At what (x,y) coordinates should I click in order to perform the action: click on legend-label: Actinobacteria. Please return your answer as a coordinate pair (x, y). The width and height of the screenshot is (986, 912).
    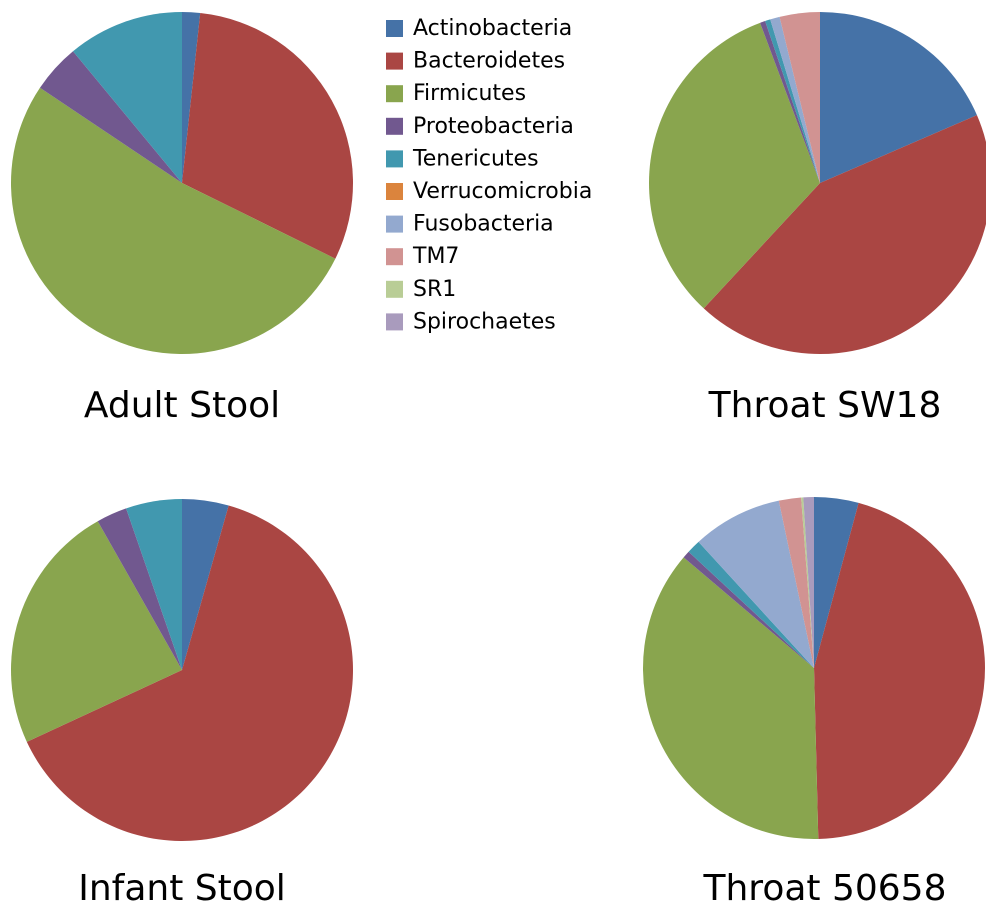
    Looking at the image, I should click on (492, 28).